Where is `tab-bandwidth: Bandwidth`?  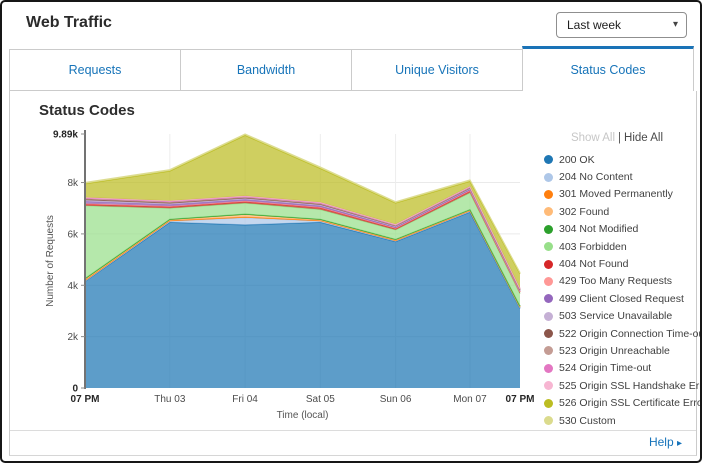 tab-bandwidth: Bandwidth is located at coordinates (266, 70).